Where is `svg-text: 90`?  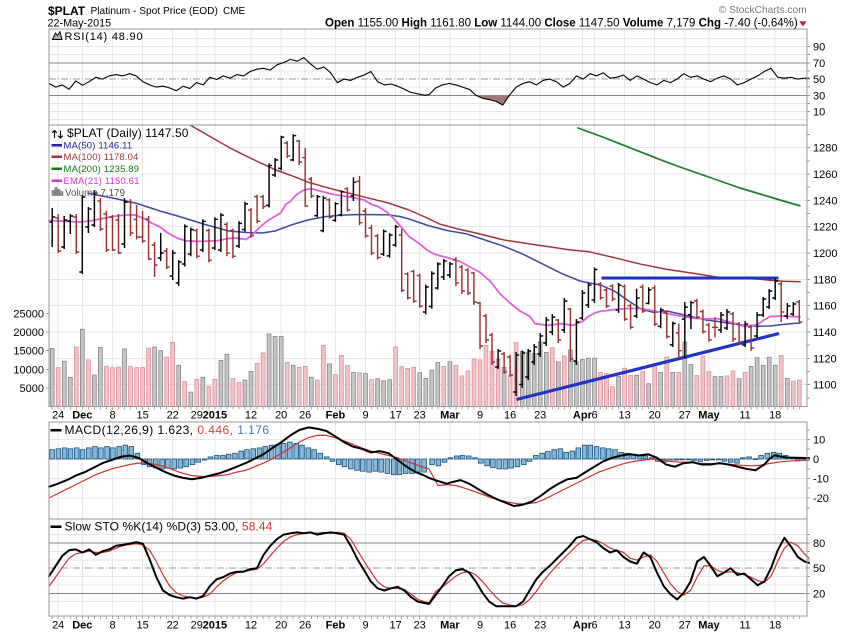 svg-text: 90 is located at coordinates (819, 48).